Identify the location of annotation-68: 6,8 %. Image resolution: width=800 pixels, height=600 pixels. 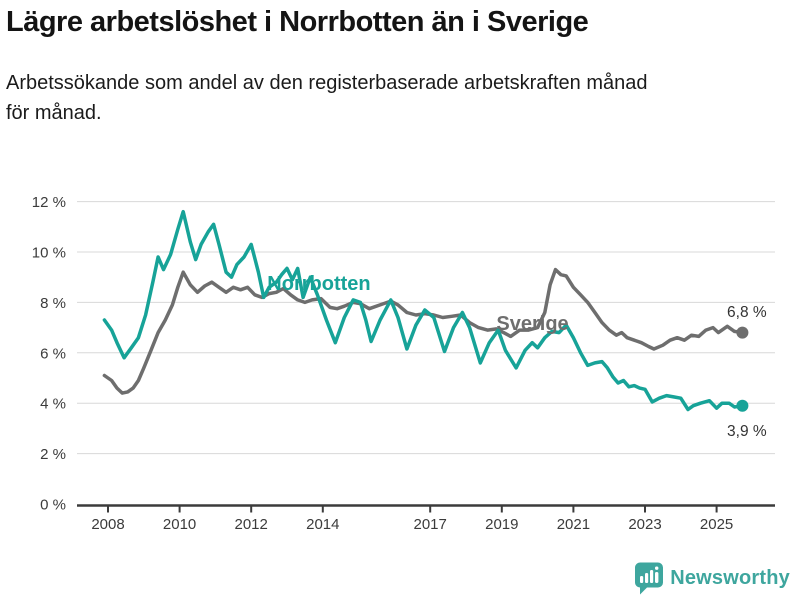
(747, 312).